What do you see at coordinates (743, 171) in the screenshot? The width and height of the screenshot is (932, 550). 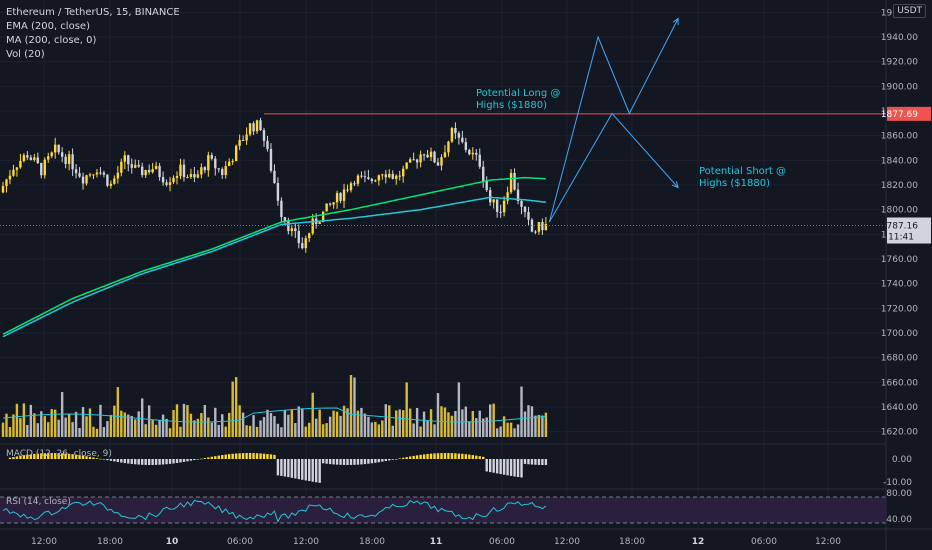 I see `short-annotation-line1: Potential Short @` at bounding box center [743, 171].